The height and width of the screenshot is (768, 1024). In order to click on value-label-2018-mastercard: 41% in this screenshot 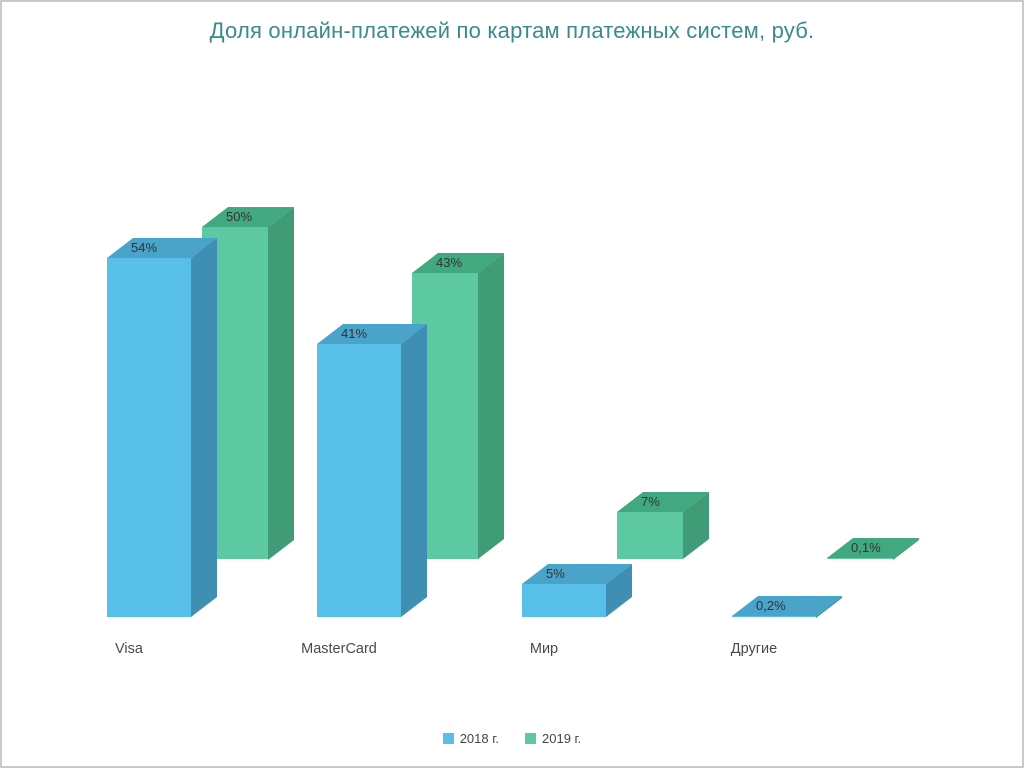, I will do `click(354, 334)`.